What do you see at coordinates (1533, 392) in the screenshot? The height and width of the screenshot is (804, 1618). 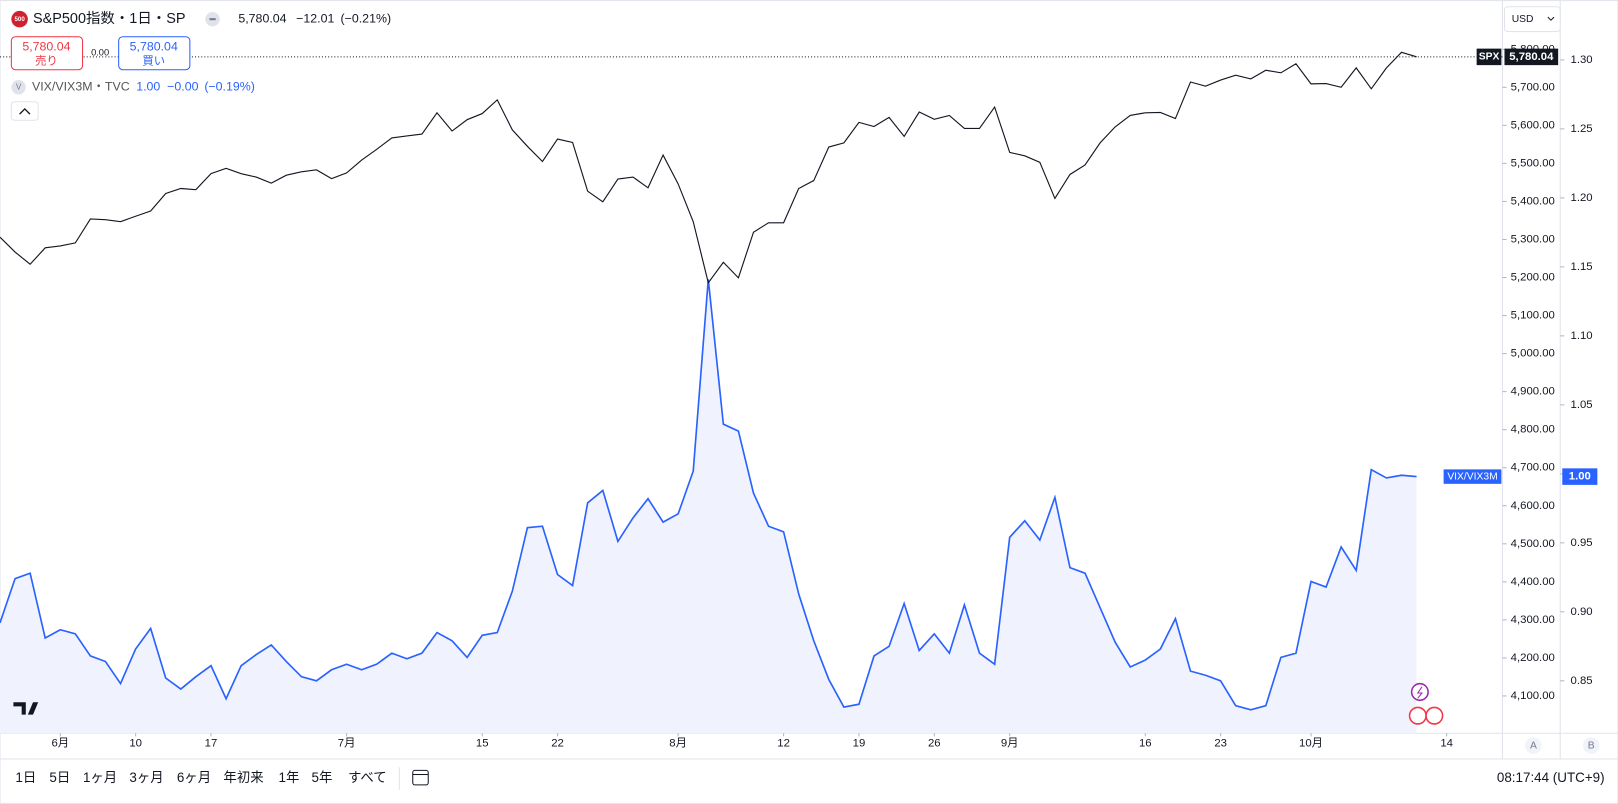 I see `y-tick-label: 4,900.00` at bounding box center [1533, 392].